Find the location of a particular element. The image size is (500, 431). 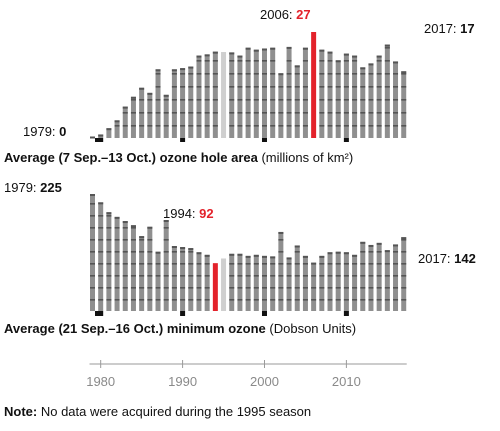

bar-cap-1982 is located at coordinates (117, 121).